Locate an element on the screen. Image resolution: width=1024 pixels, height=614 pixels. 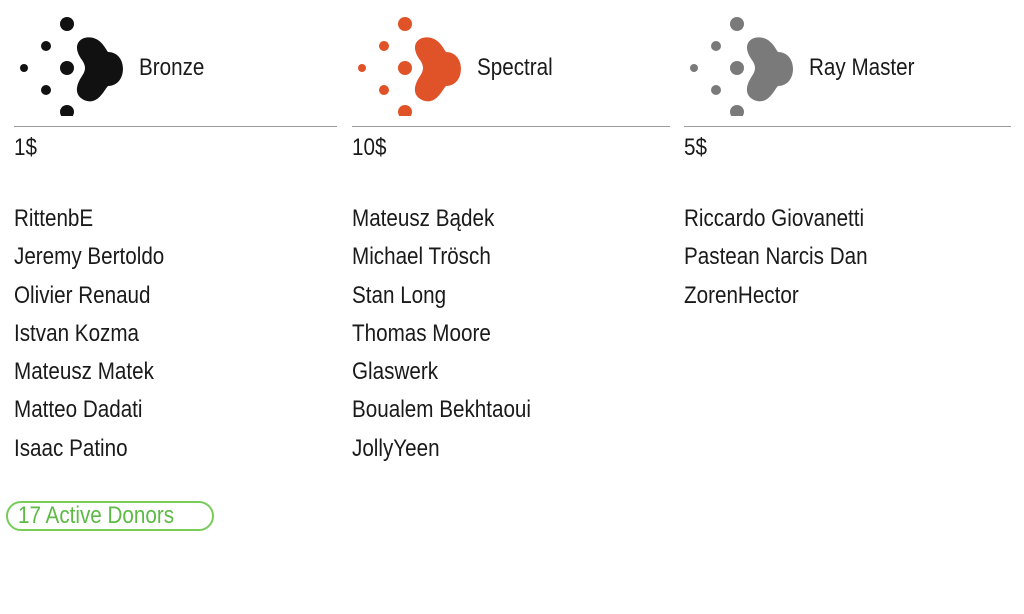
tier-price: 1$ is located at coordinates (25, 147).